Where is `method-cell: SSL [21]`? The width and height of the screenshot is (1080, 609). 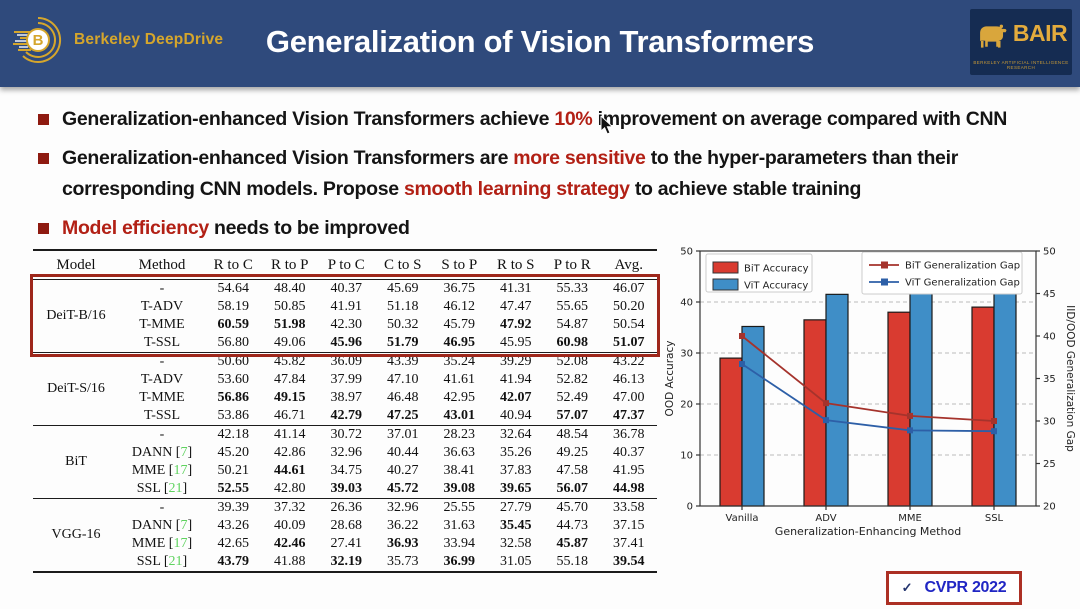
method-cell: SSL [21] is located at coordinates (162, 488).